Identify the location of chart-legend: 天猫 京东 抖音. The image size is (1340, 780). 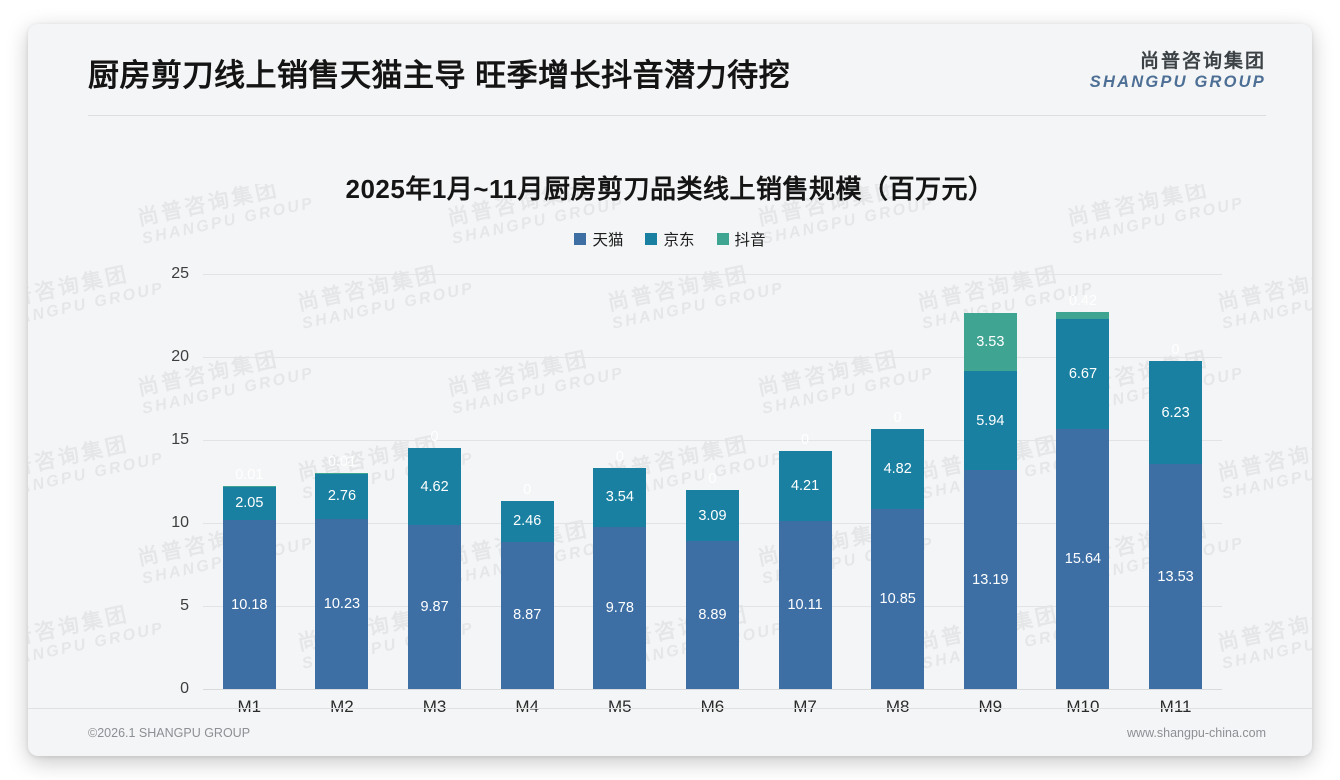
(670, 239).